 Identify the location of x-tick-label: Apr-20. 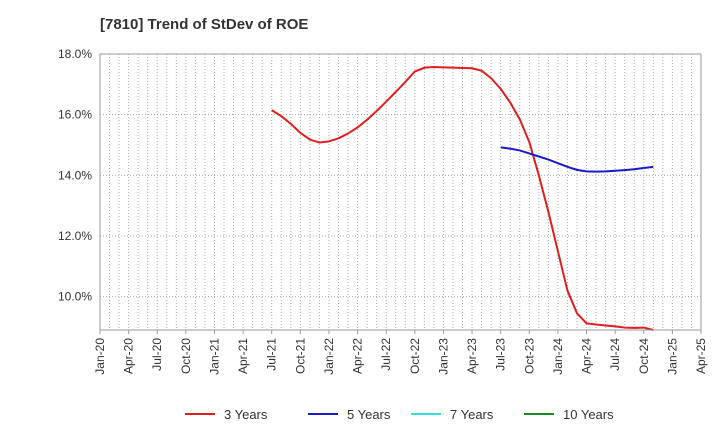
(129, 356).